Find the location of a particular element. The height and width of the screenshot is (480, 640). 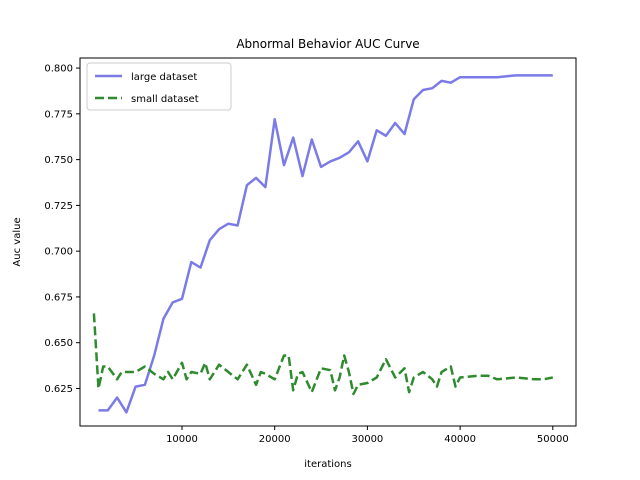

series-line-small-dataset is located at coordinates (323, 354).